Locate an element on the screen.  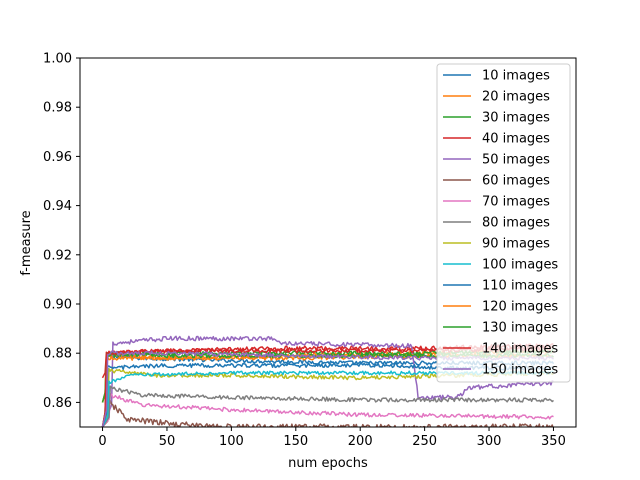
legend-label: 10 images is located at coordinates (516, 76).